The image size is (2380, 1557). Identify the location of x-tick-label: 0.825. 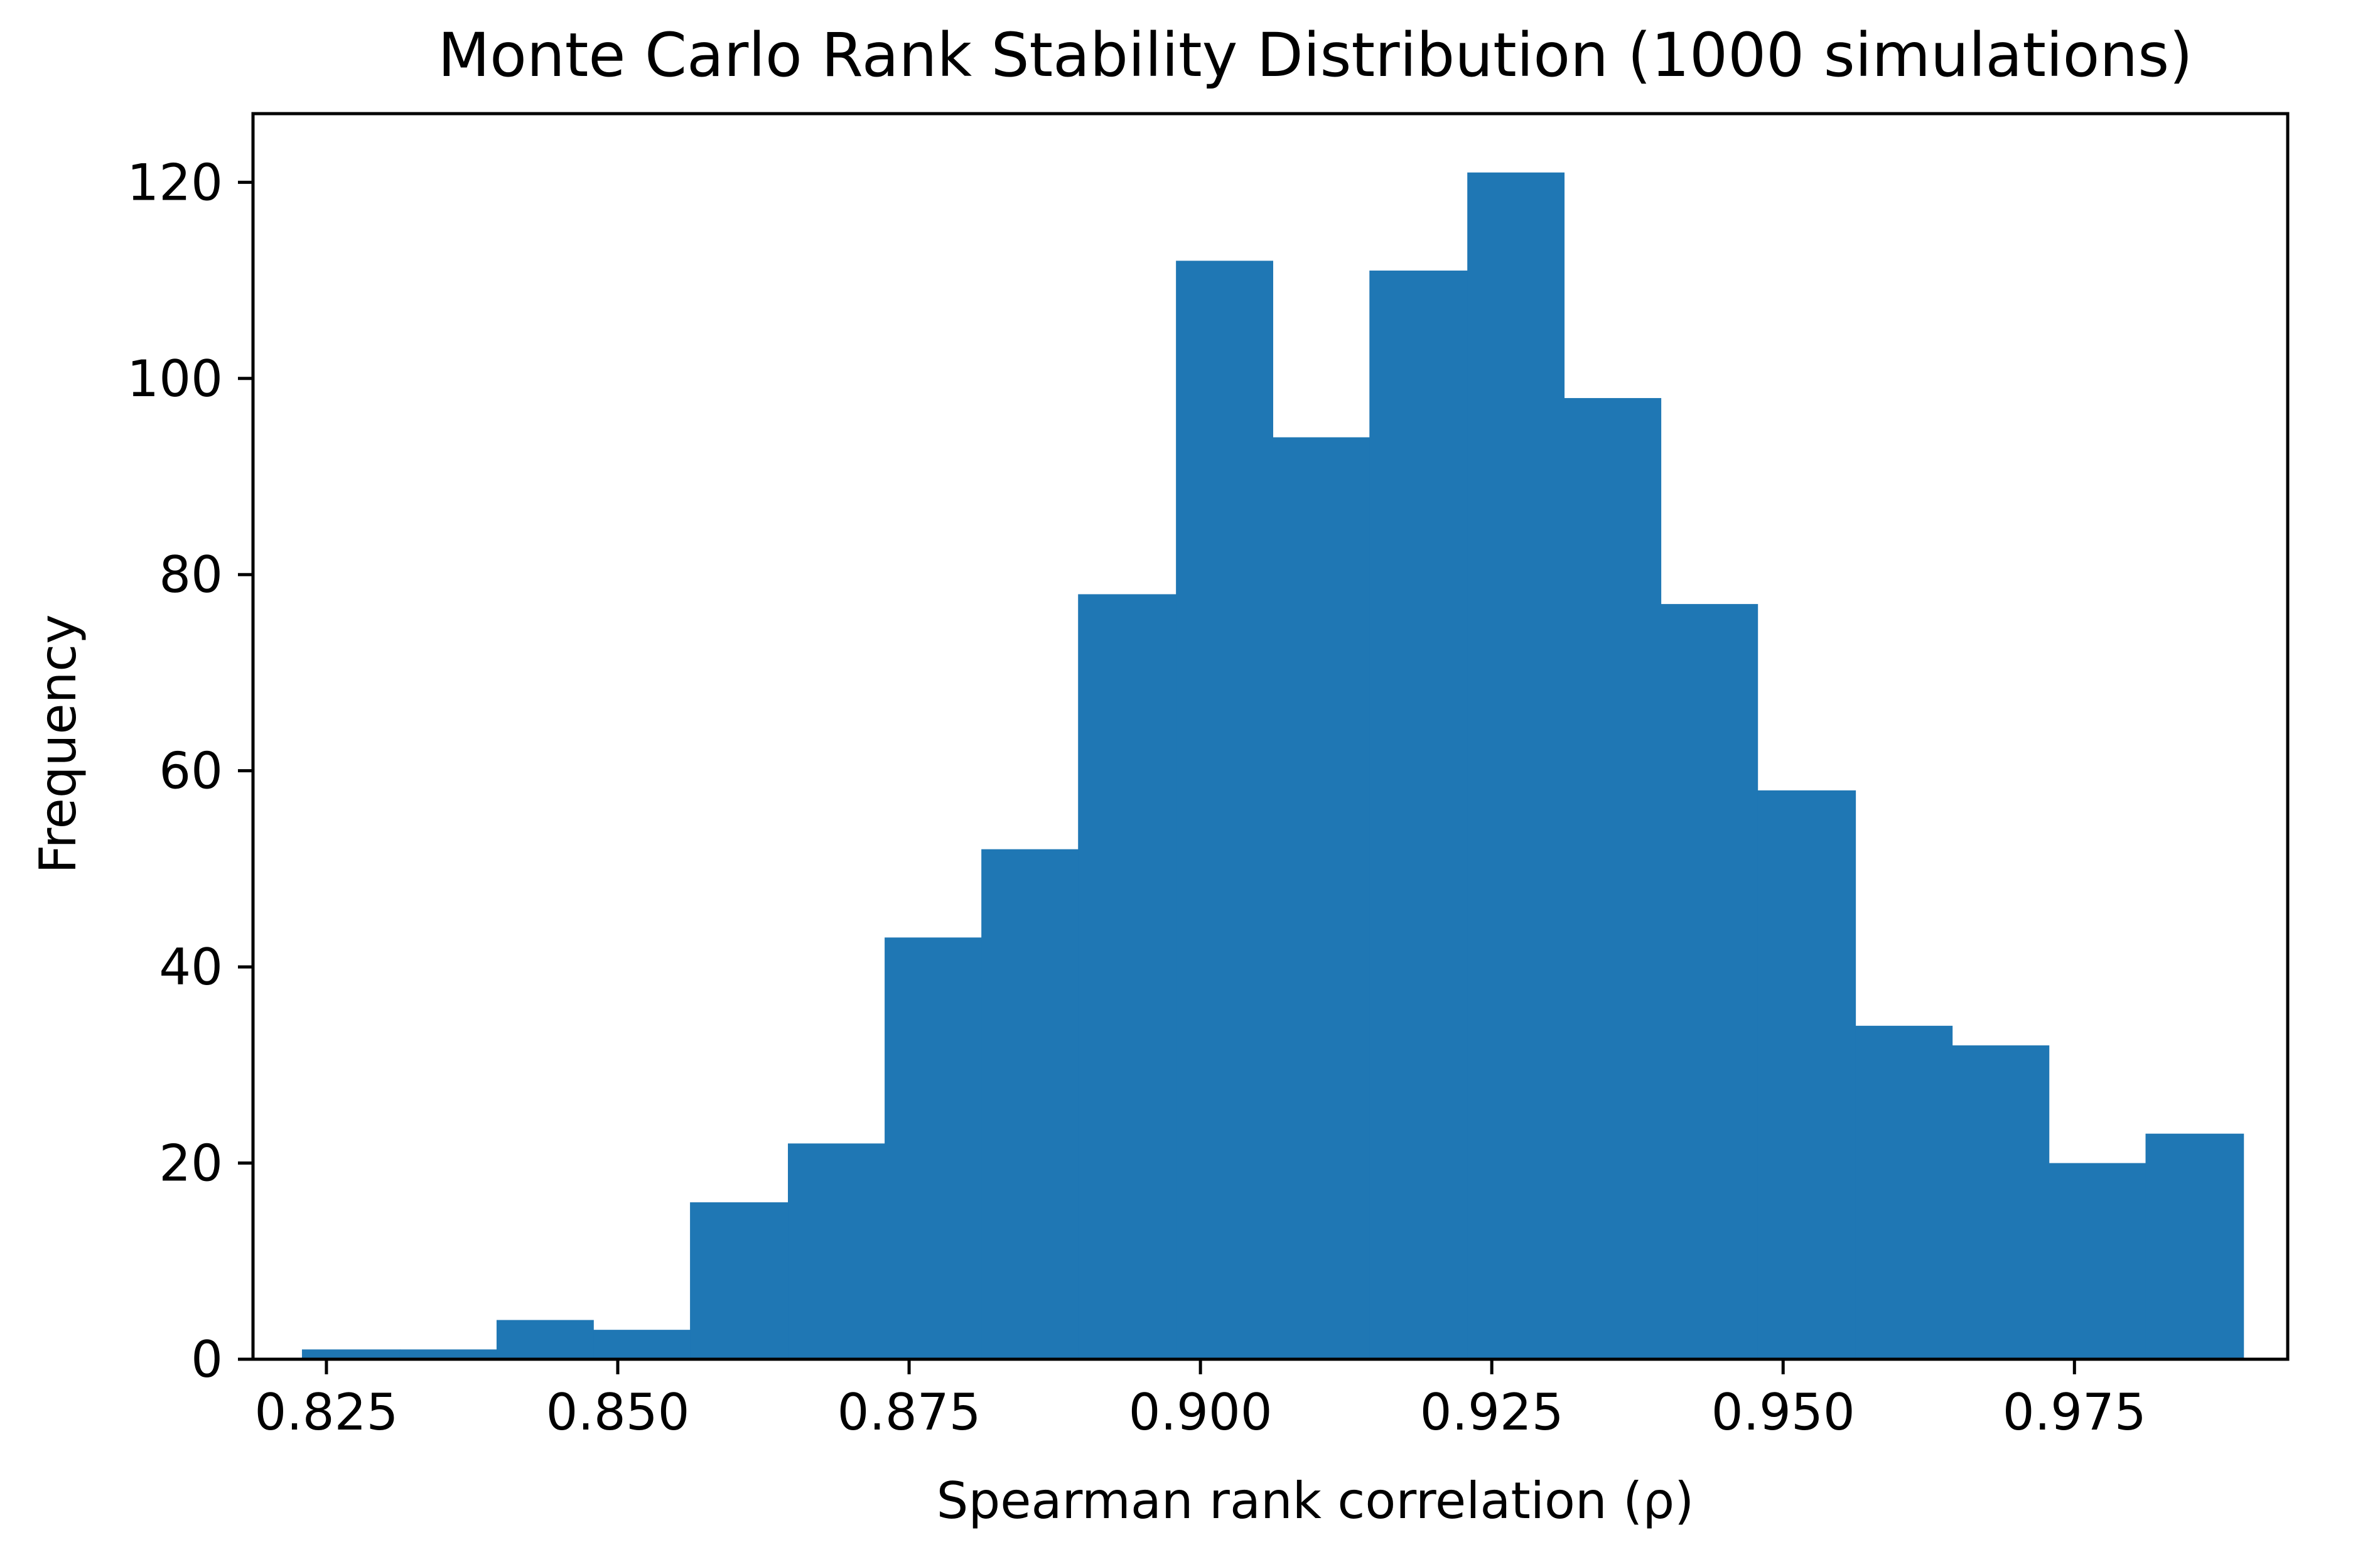
(326, 1412).